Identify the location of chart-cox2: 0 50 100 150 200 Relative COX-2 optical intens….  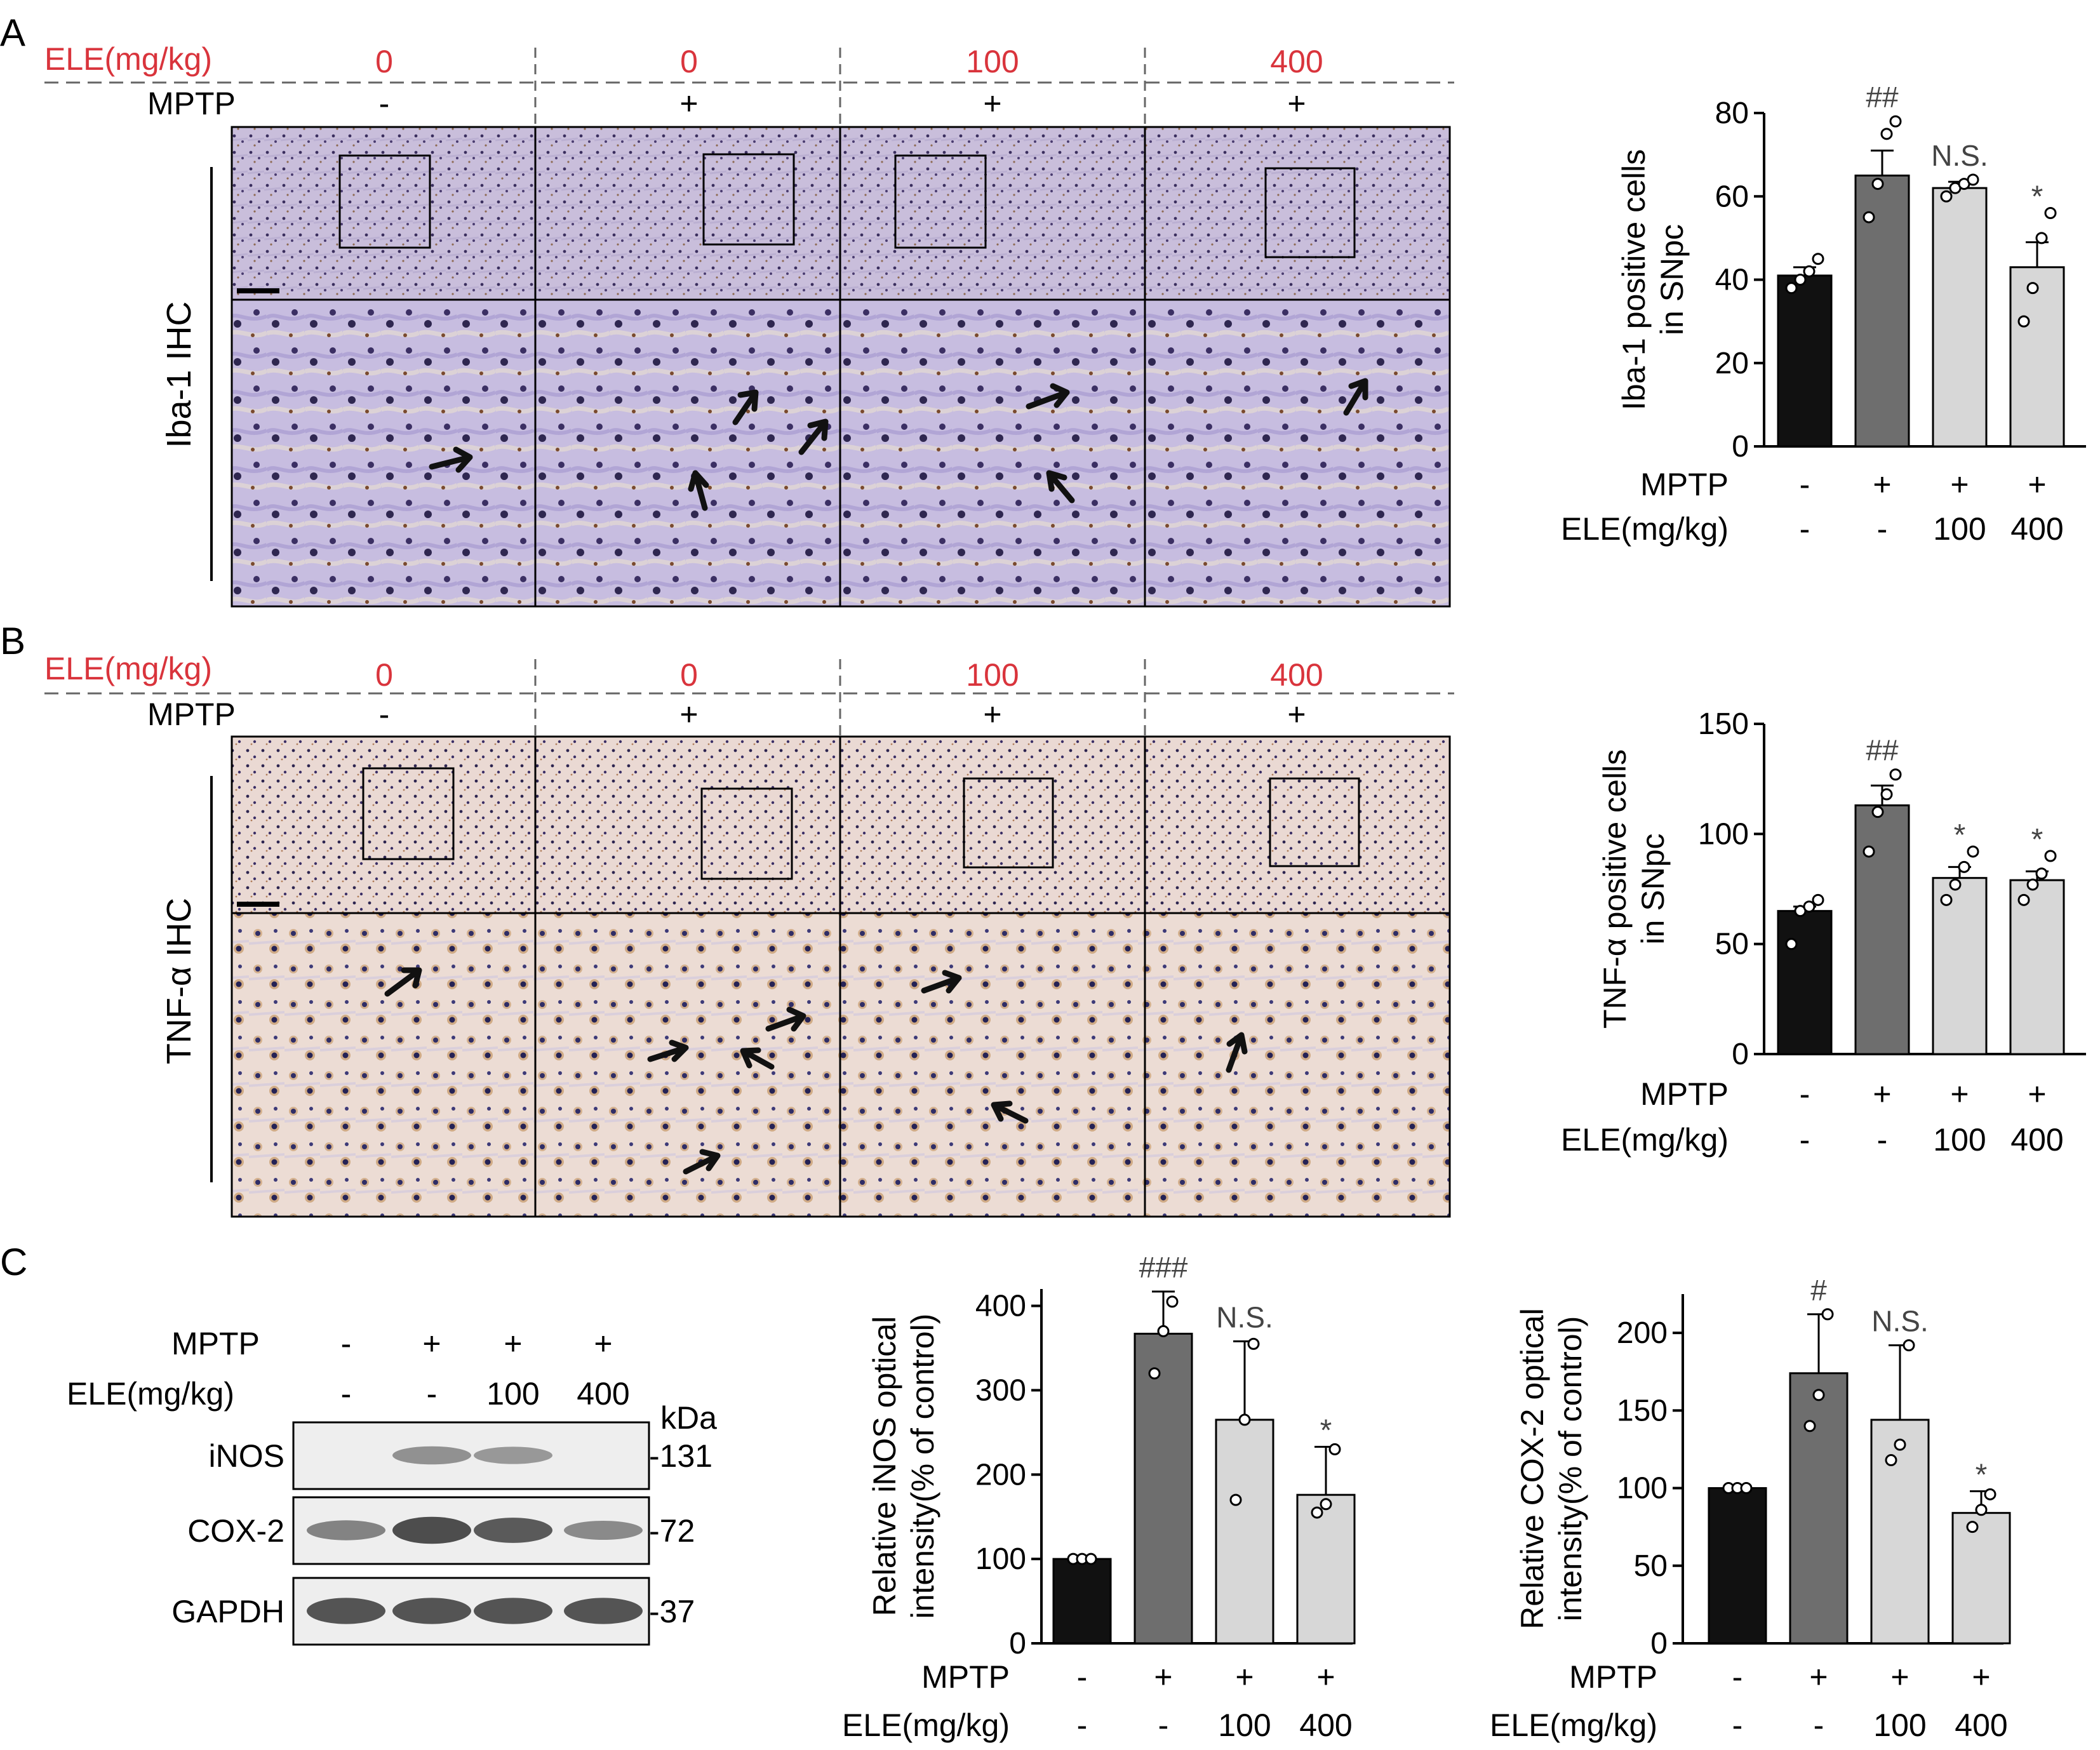
(1750, 1508).